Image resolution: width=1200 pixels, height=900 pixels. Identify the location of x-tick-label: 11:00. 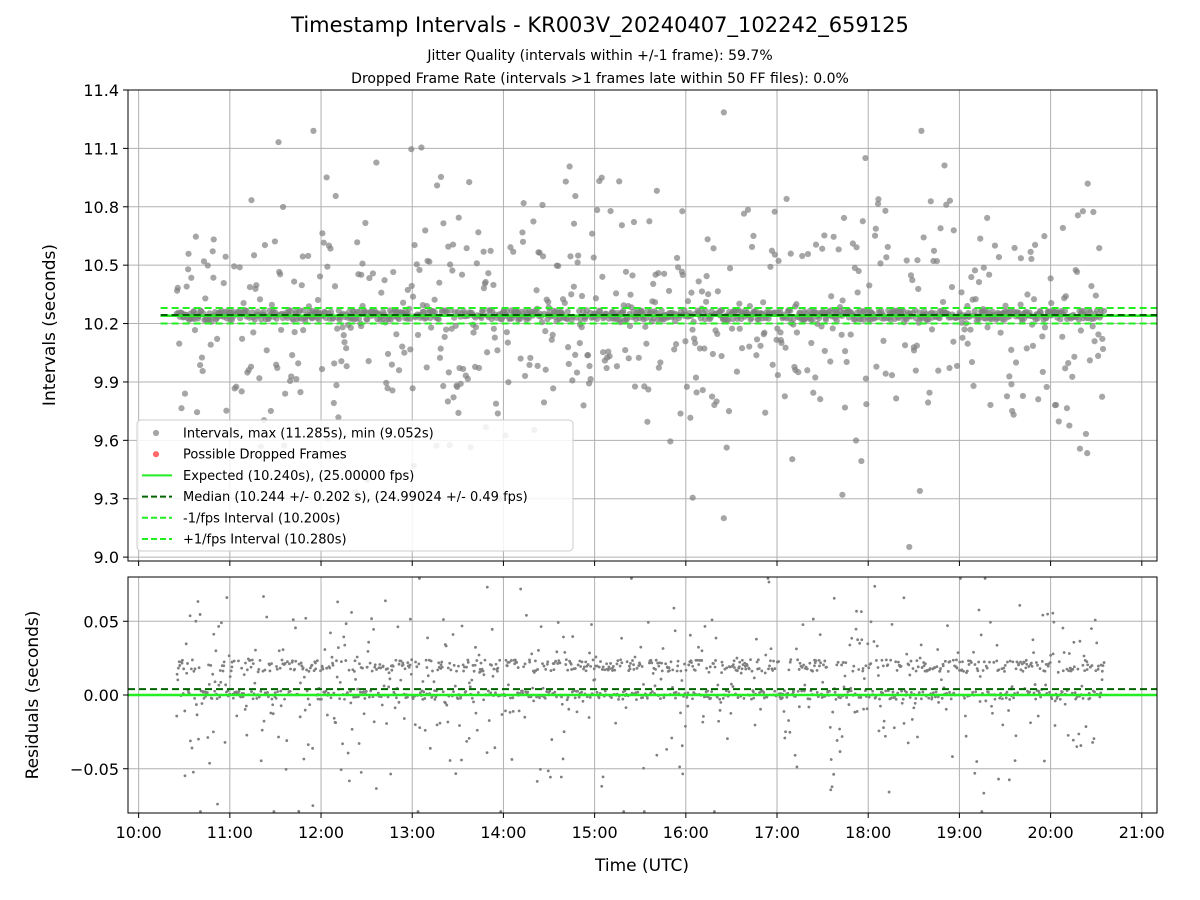
(230, 832).